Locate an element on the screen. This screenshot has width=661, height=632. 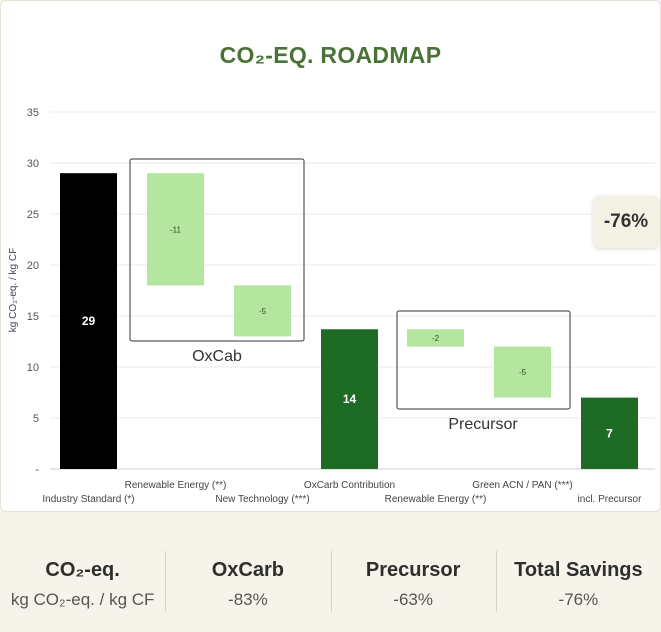
y-tick-label: 25 is located at coordinates (33, 215).